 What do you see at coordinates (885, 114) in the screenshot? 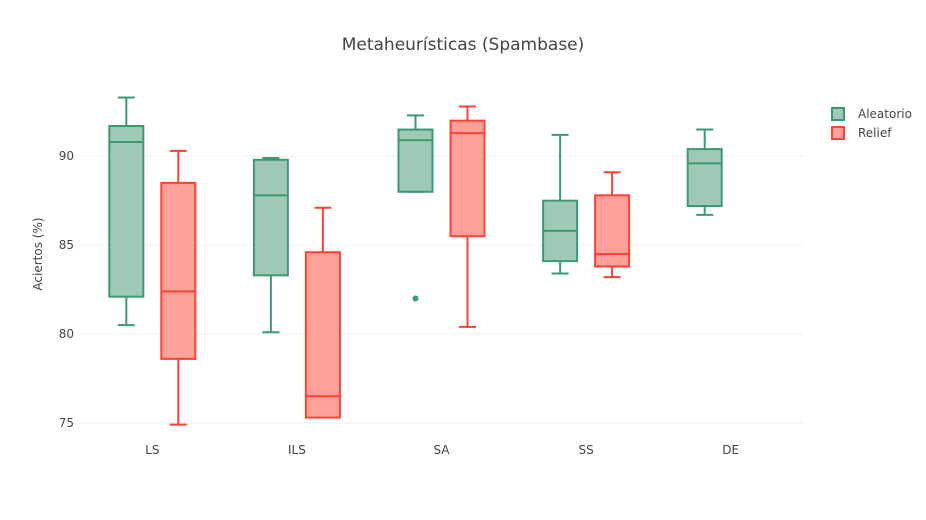
I see `legend-label: Aleatorio` at bounding box center [885, 114].